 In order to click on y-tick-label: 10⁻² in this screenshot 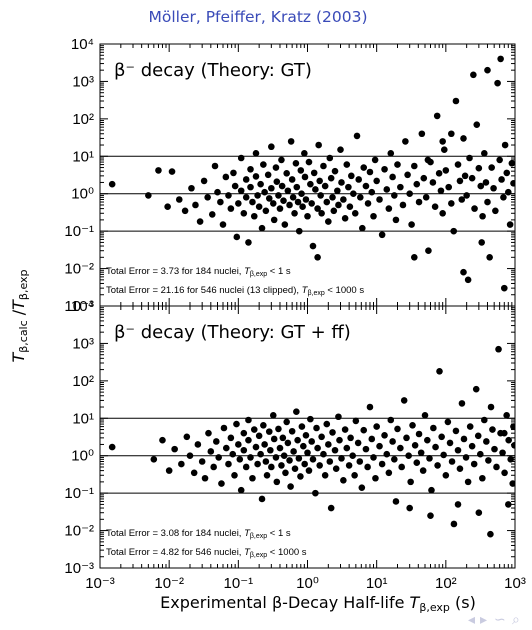, I will do `click(79, 531)`.